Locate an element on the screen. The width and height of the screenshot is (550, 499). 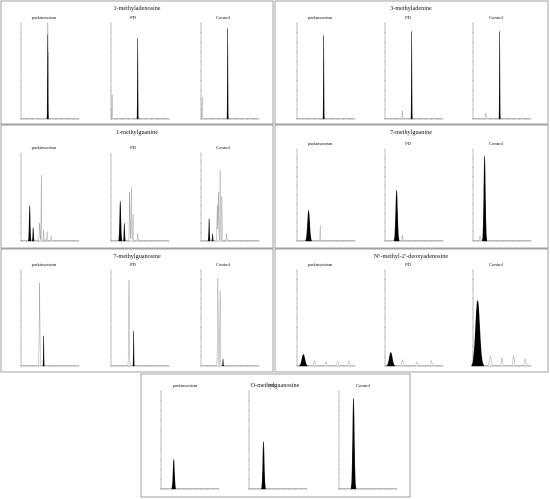
panel-1-methylguanine: 1-methylguanine parkinsonism PD Control is located at coordinates (137, 186).